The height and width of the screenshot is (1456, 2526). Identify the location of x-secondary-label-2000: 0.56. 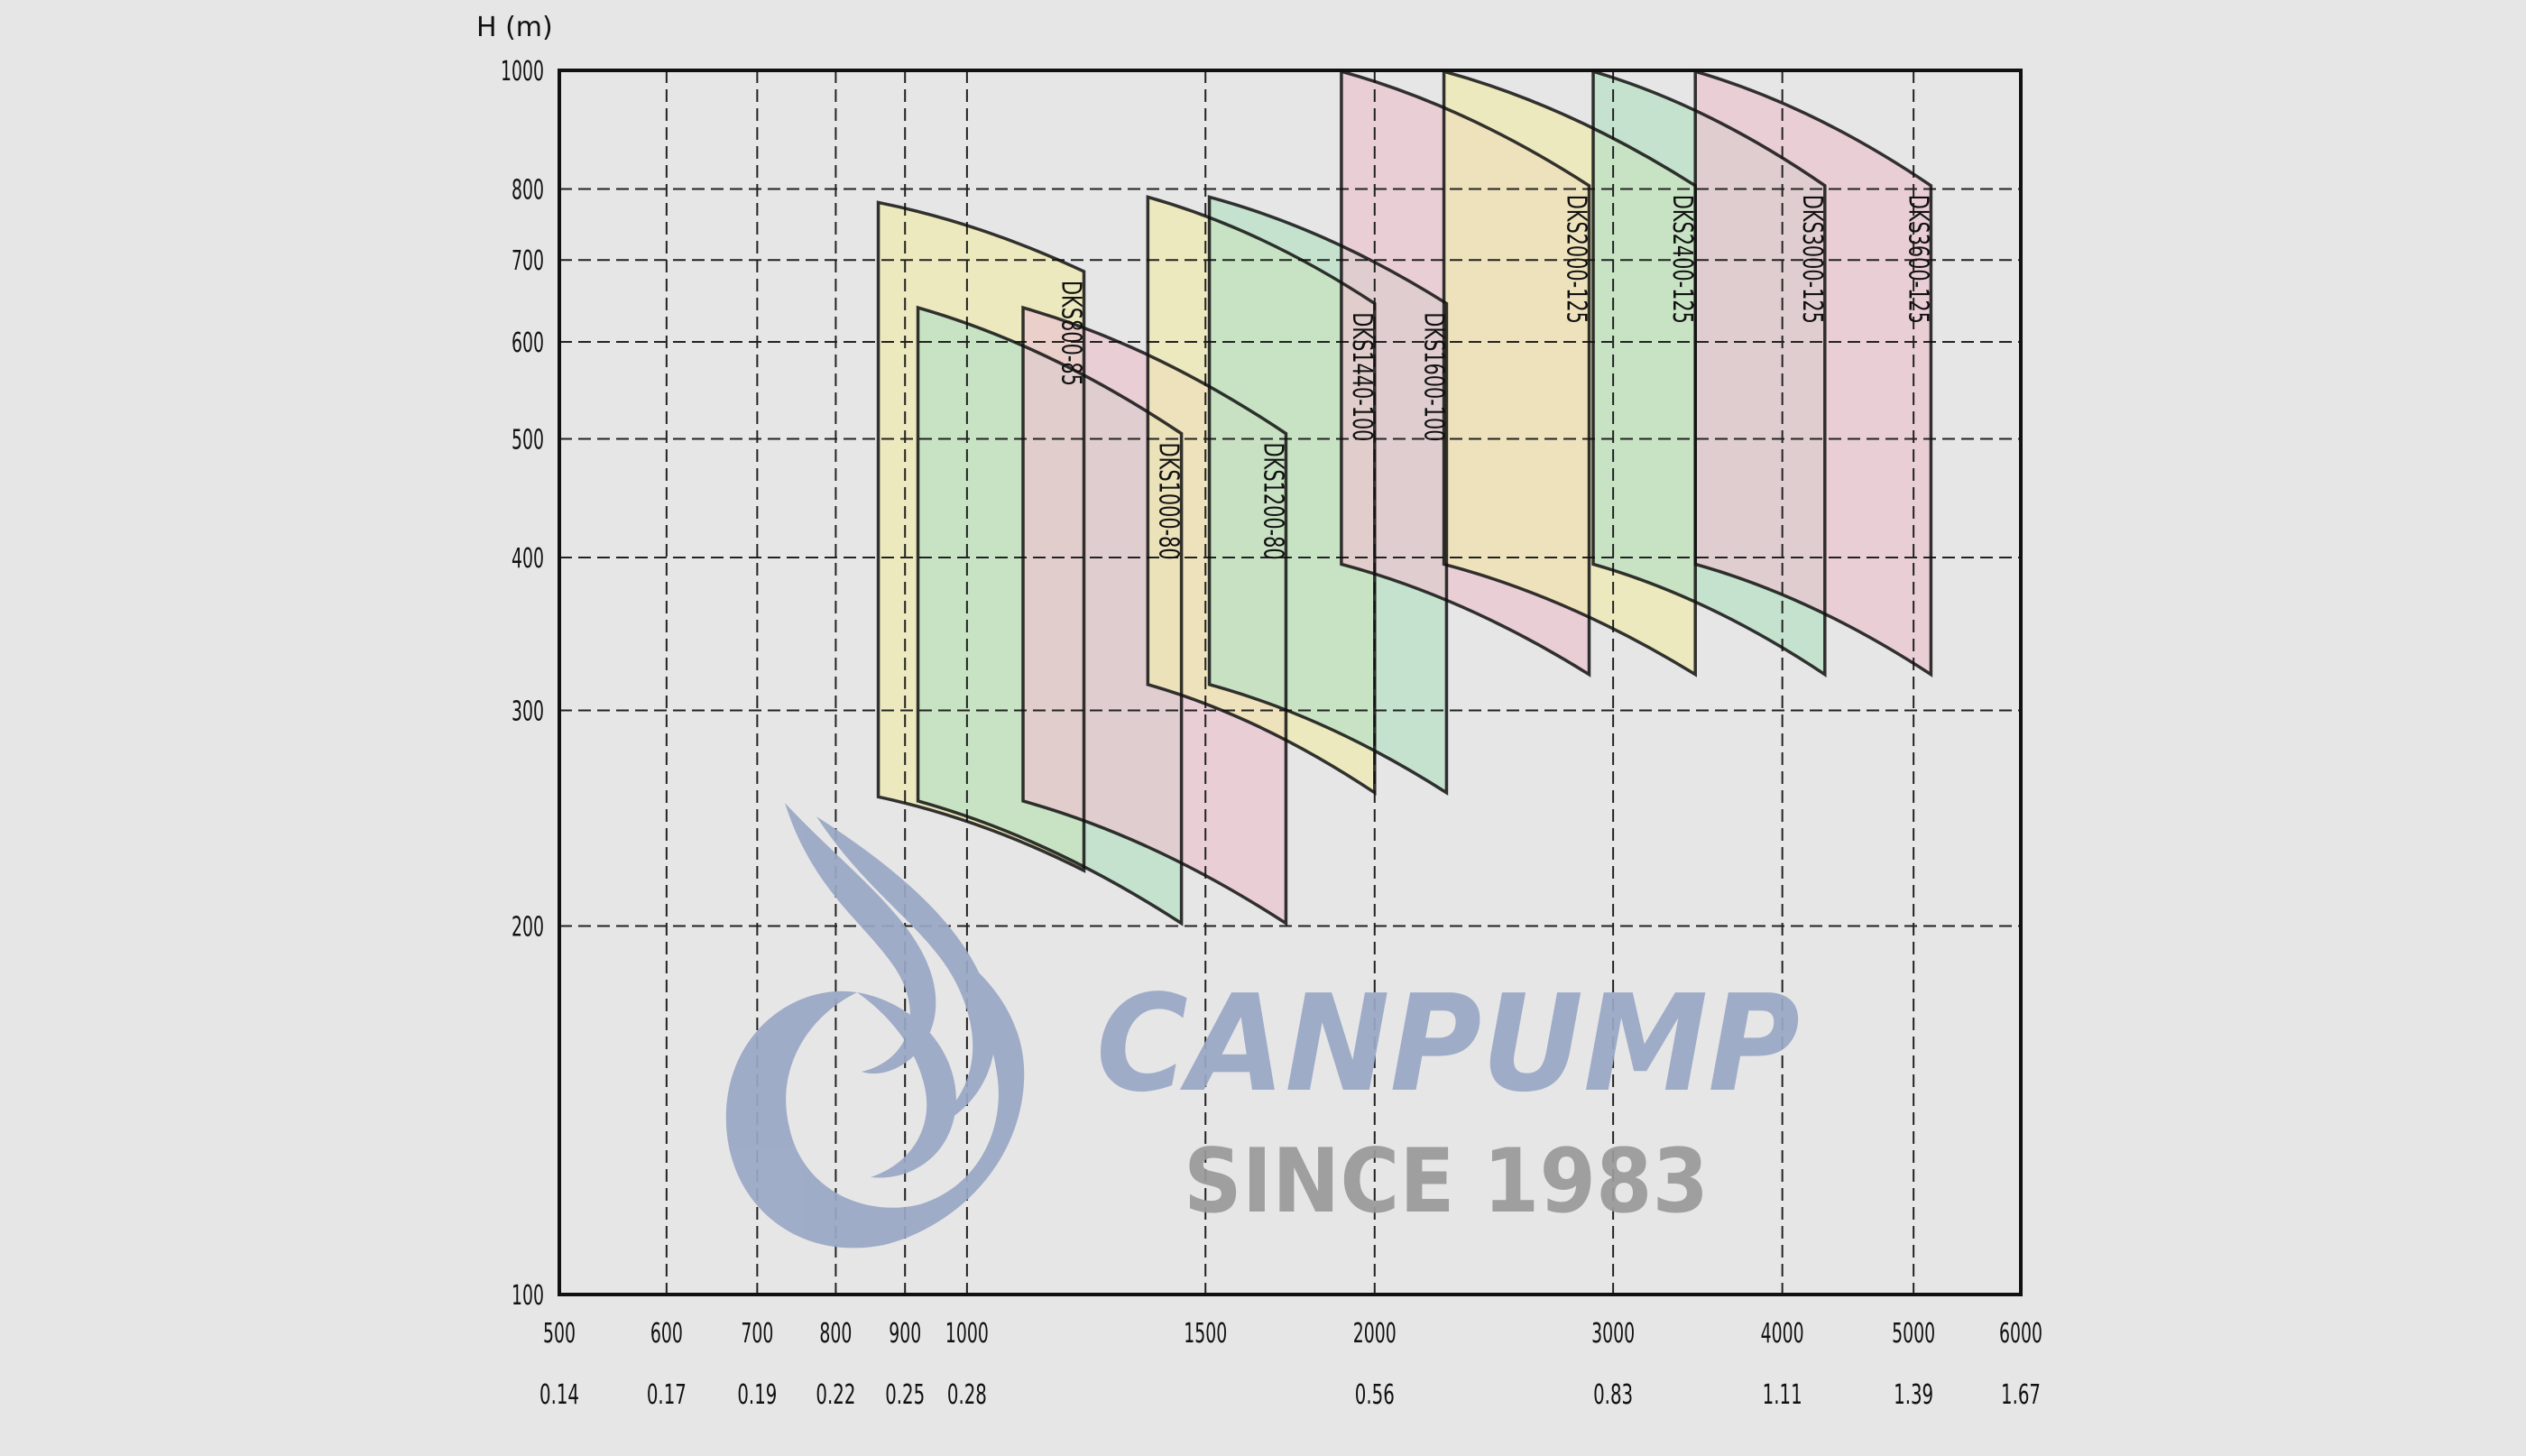
(1375, 1395).